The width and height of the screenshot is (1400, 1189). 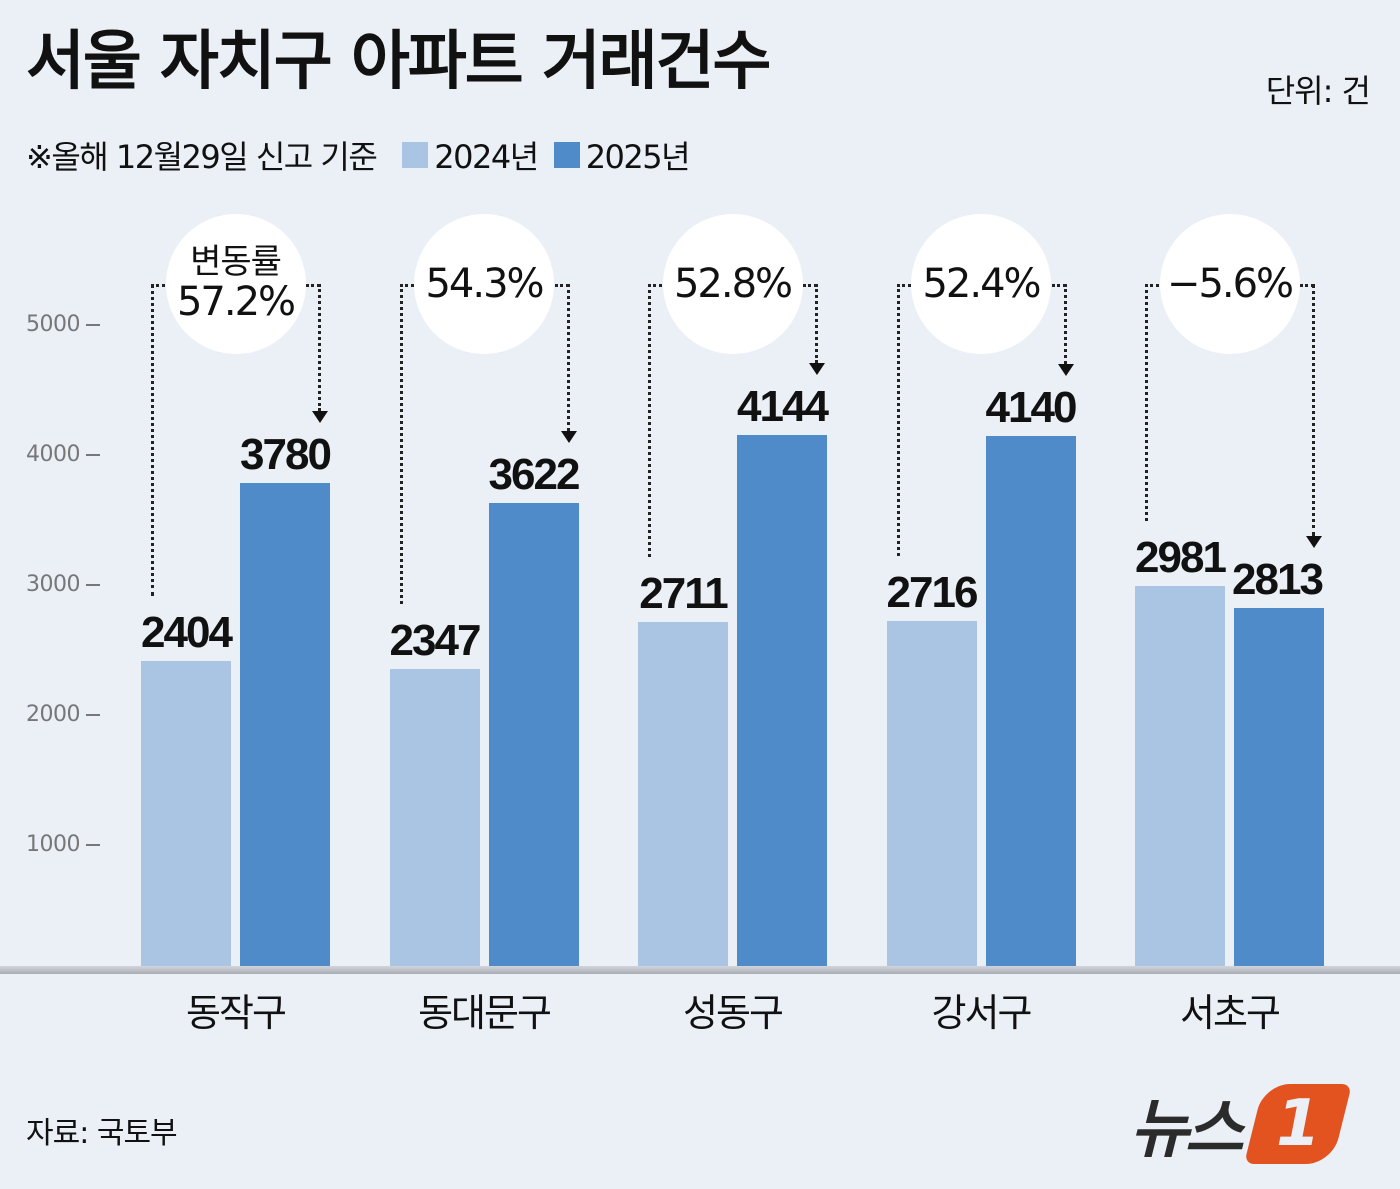 What do you see at coordinates (1230, 1013) in the screenshot?
I see `category-label: 서초구` at bounding box center [1230, 1013].